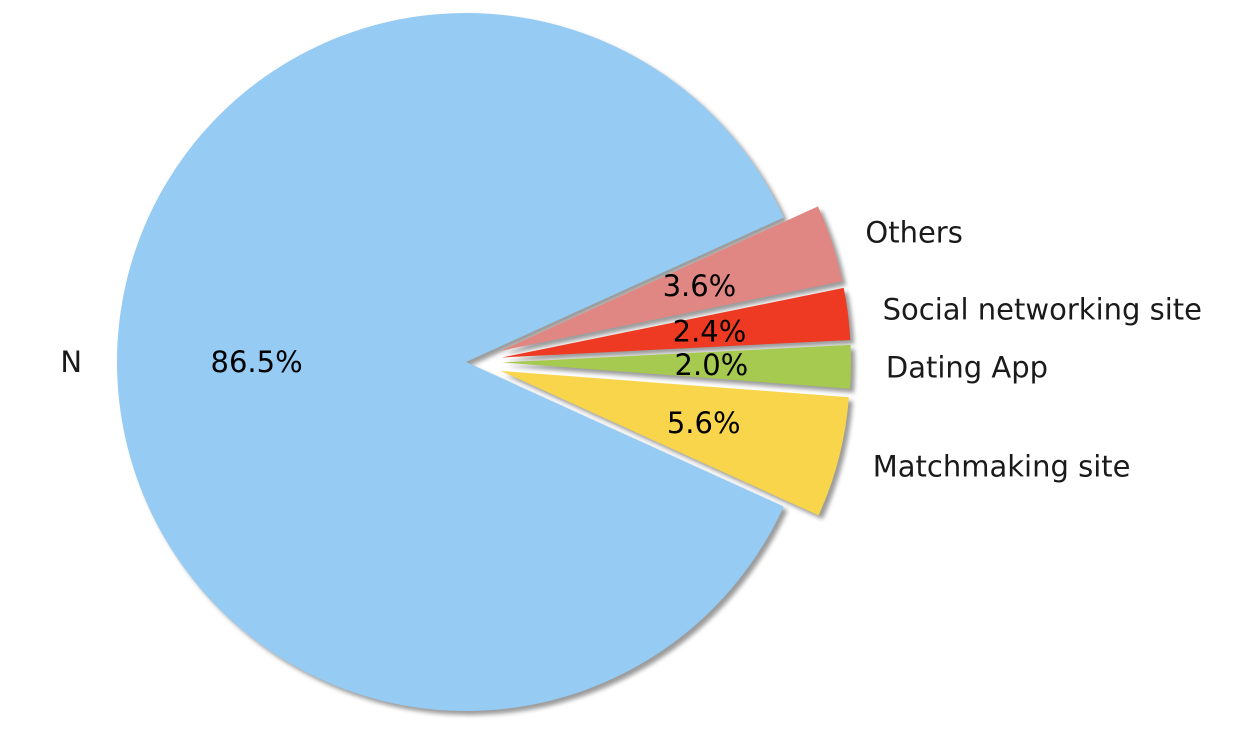  Describe the element at coordinates (1042, 309) in the screenshot. I see `pie-label-social-networking-site: Social networking site` at that location.